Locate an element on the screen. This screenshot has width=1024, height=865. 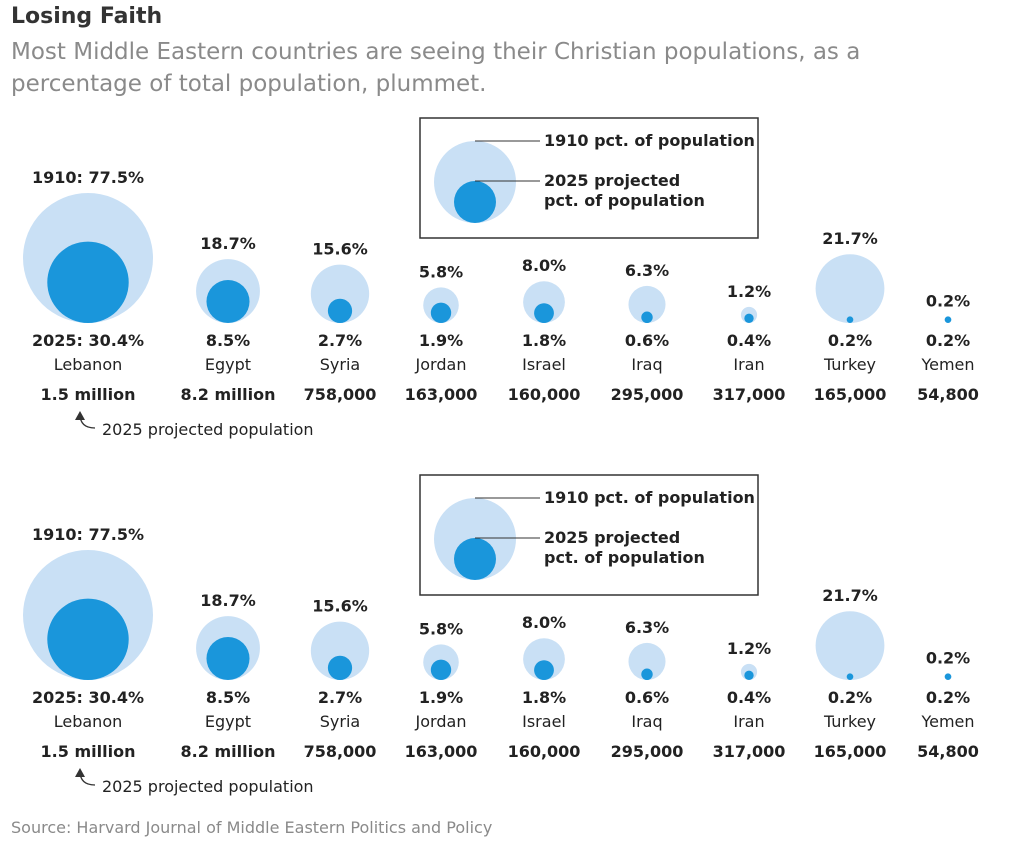
country-jordan: 5.8% 1.9% Jordan 163,000 is located at coordinates (441, 333).